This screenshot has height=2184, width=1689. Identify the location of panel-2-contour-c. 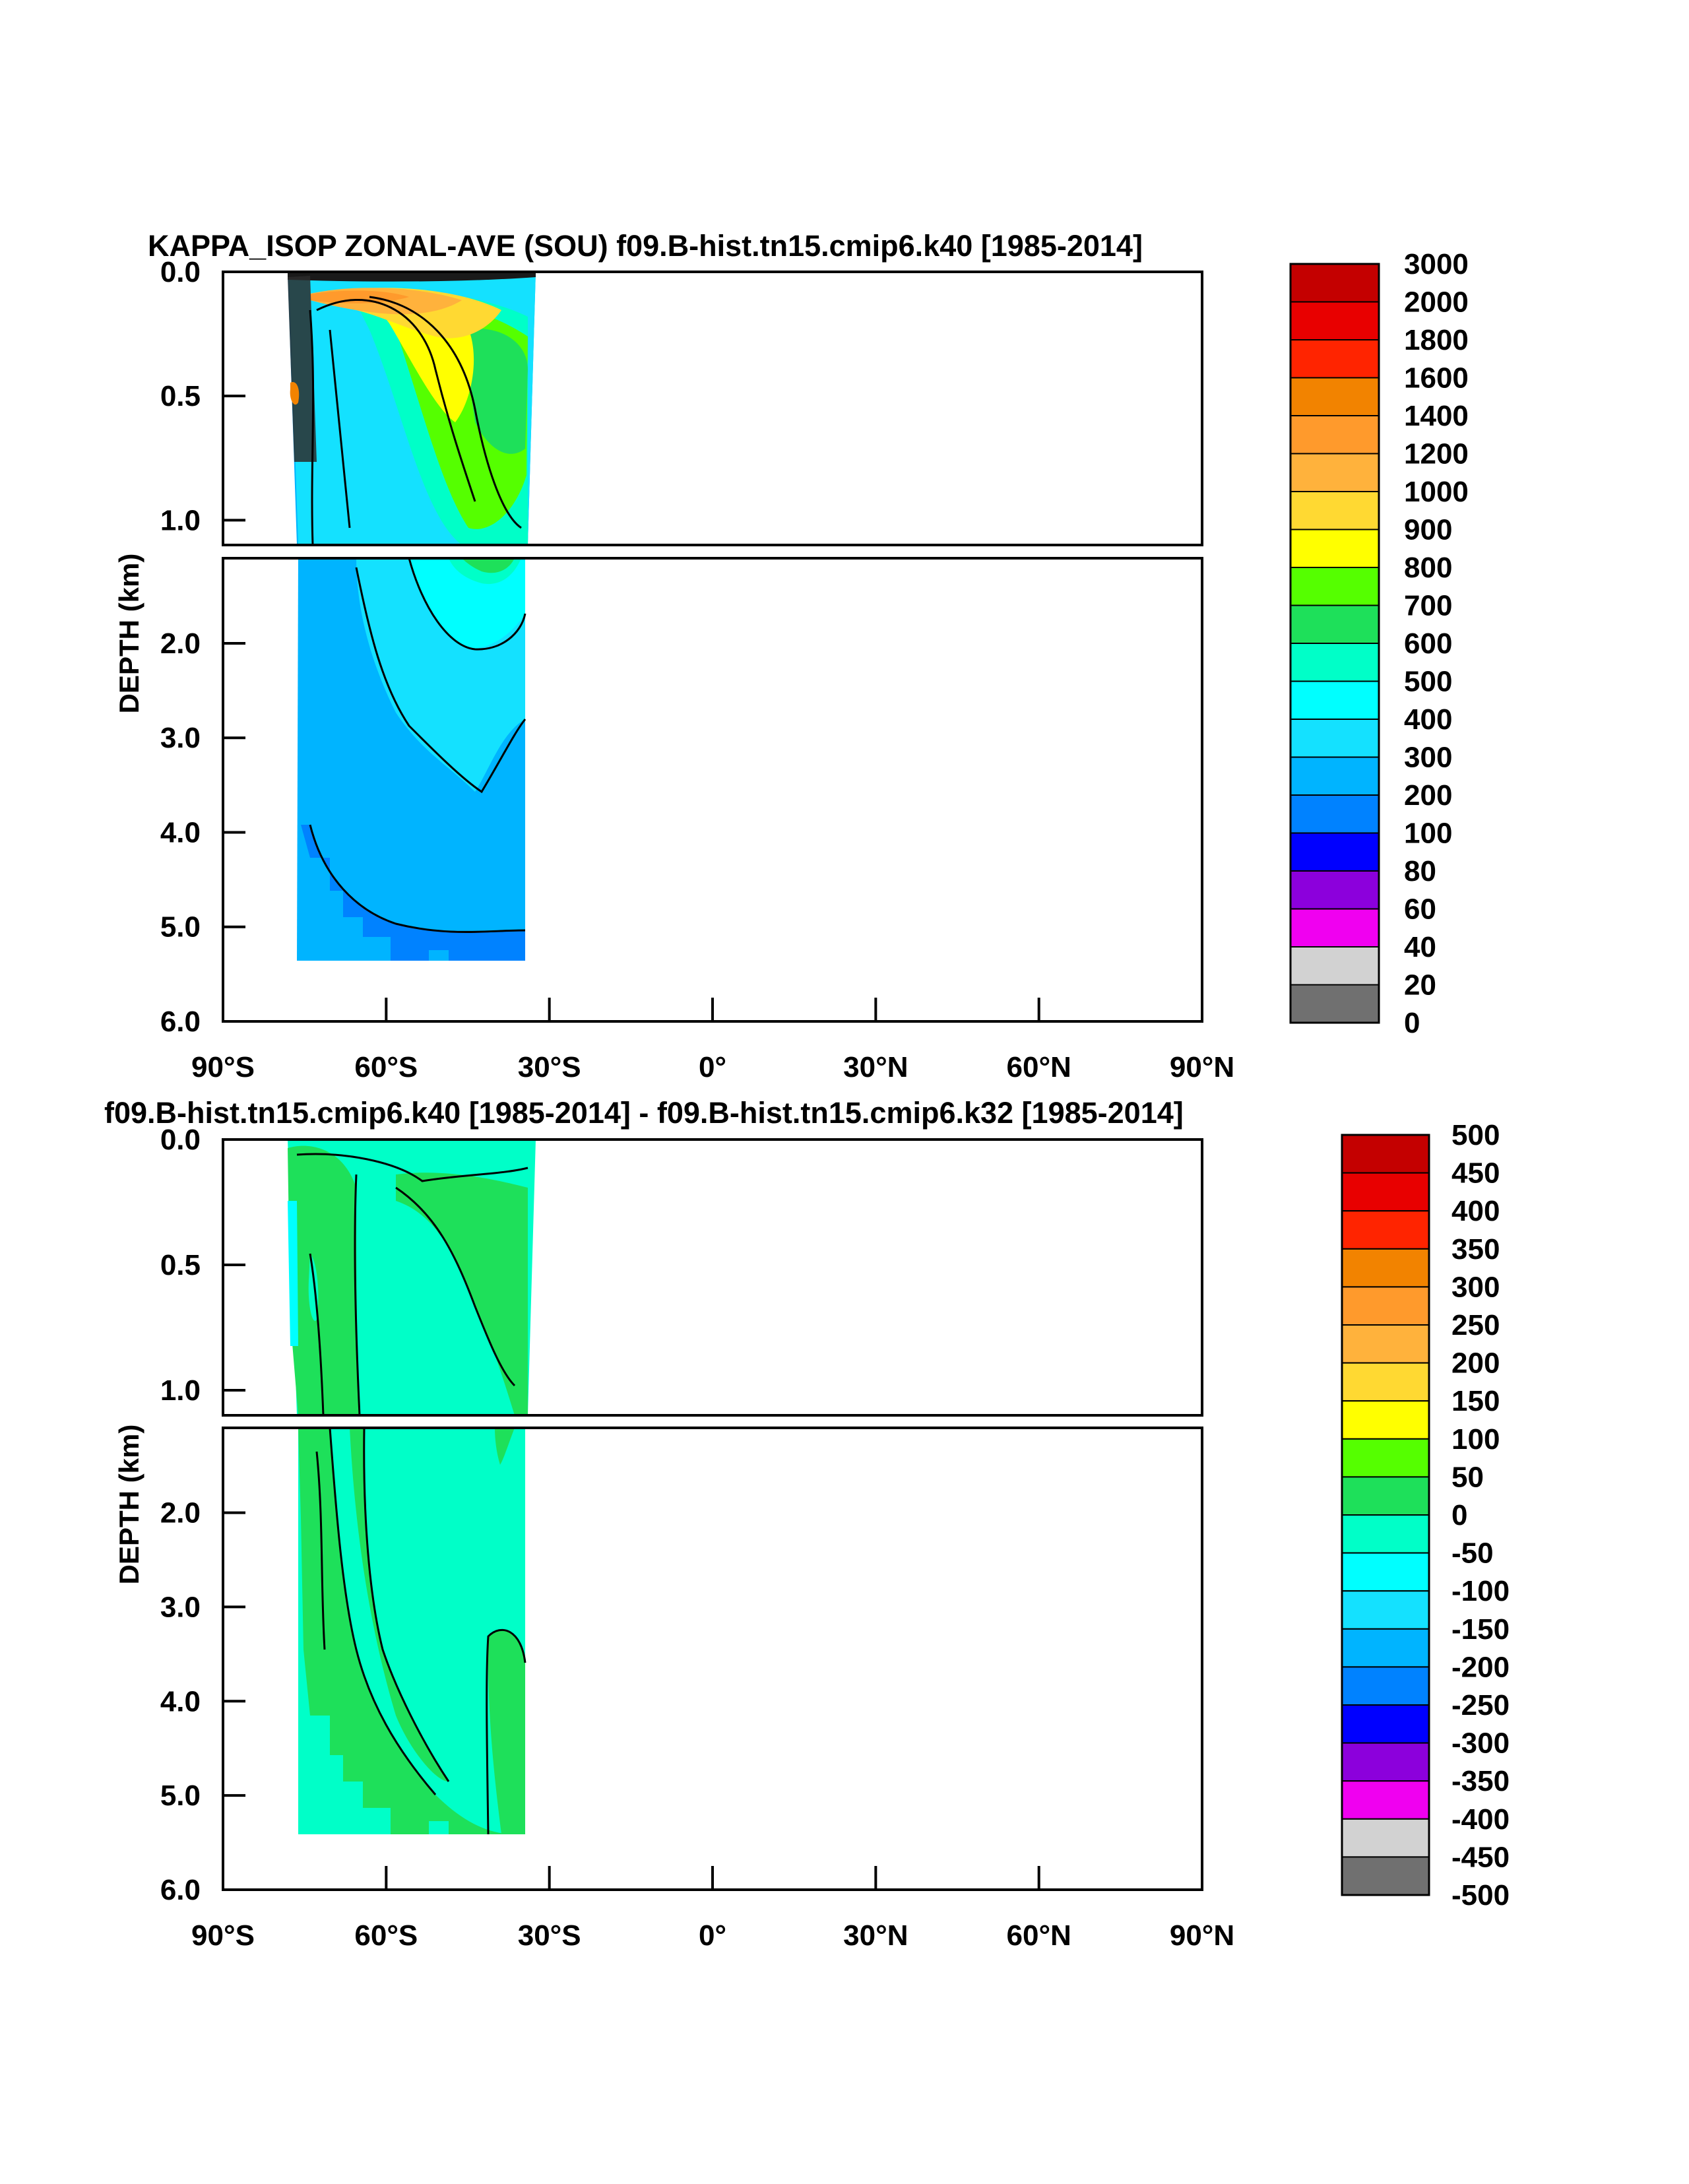
(412, 1167).